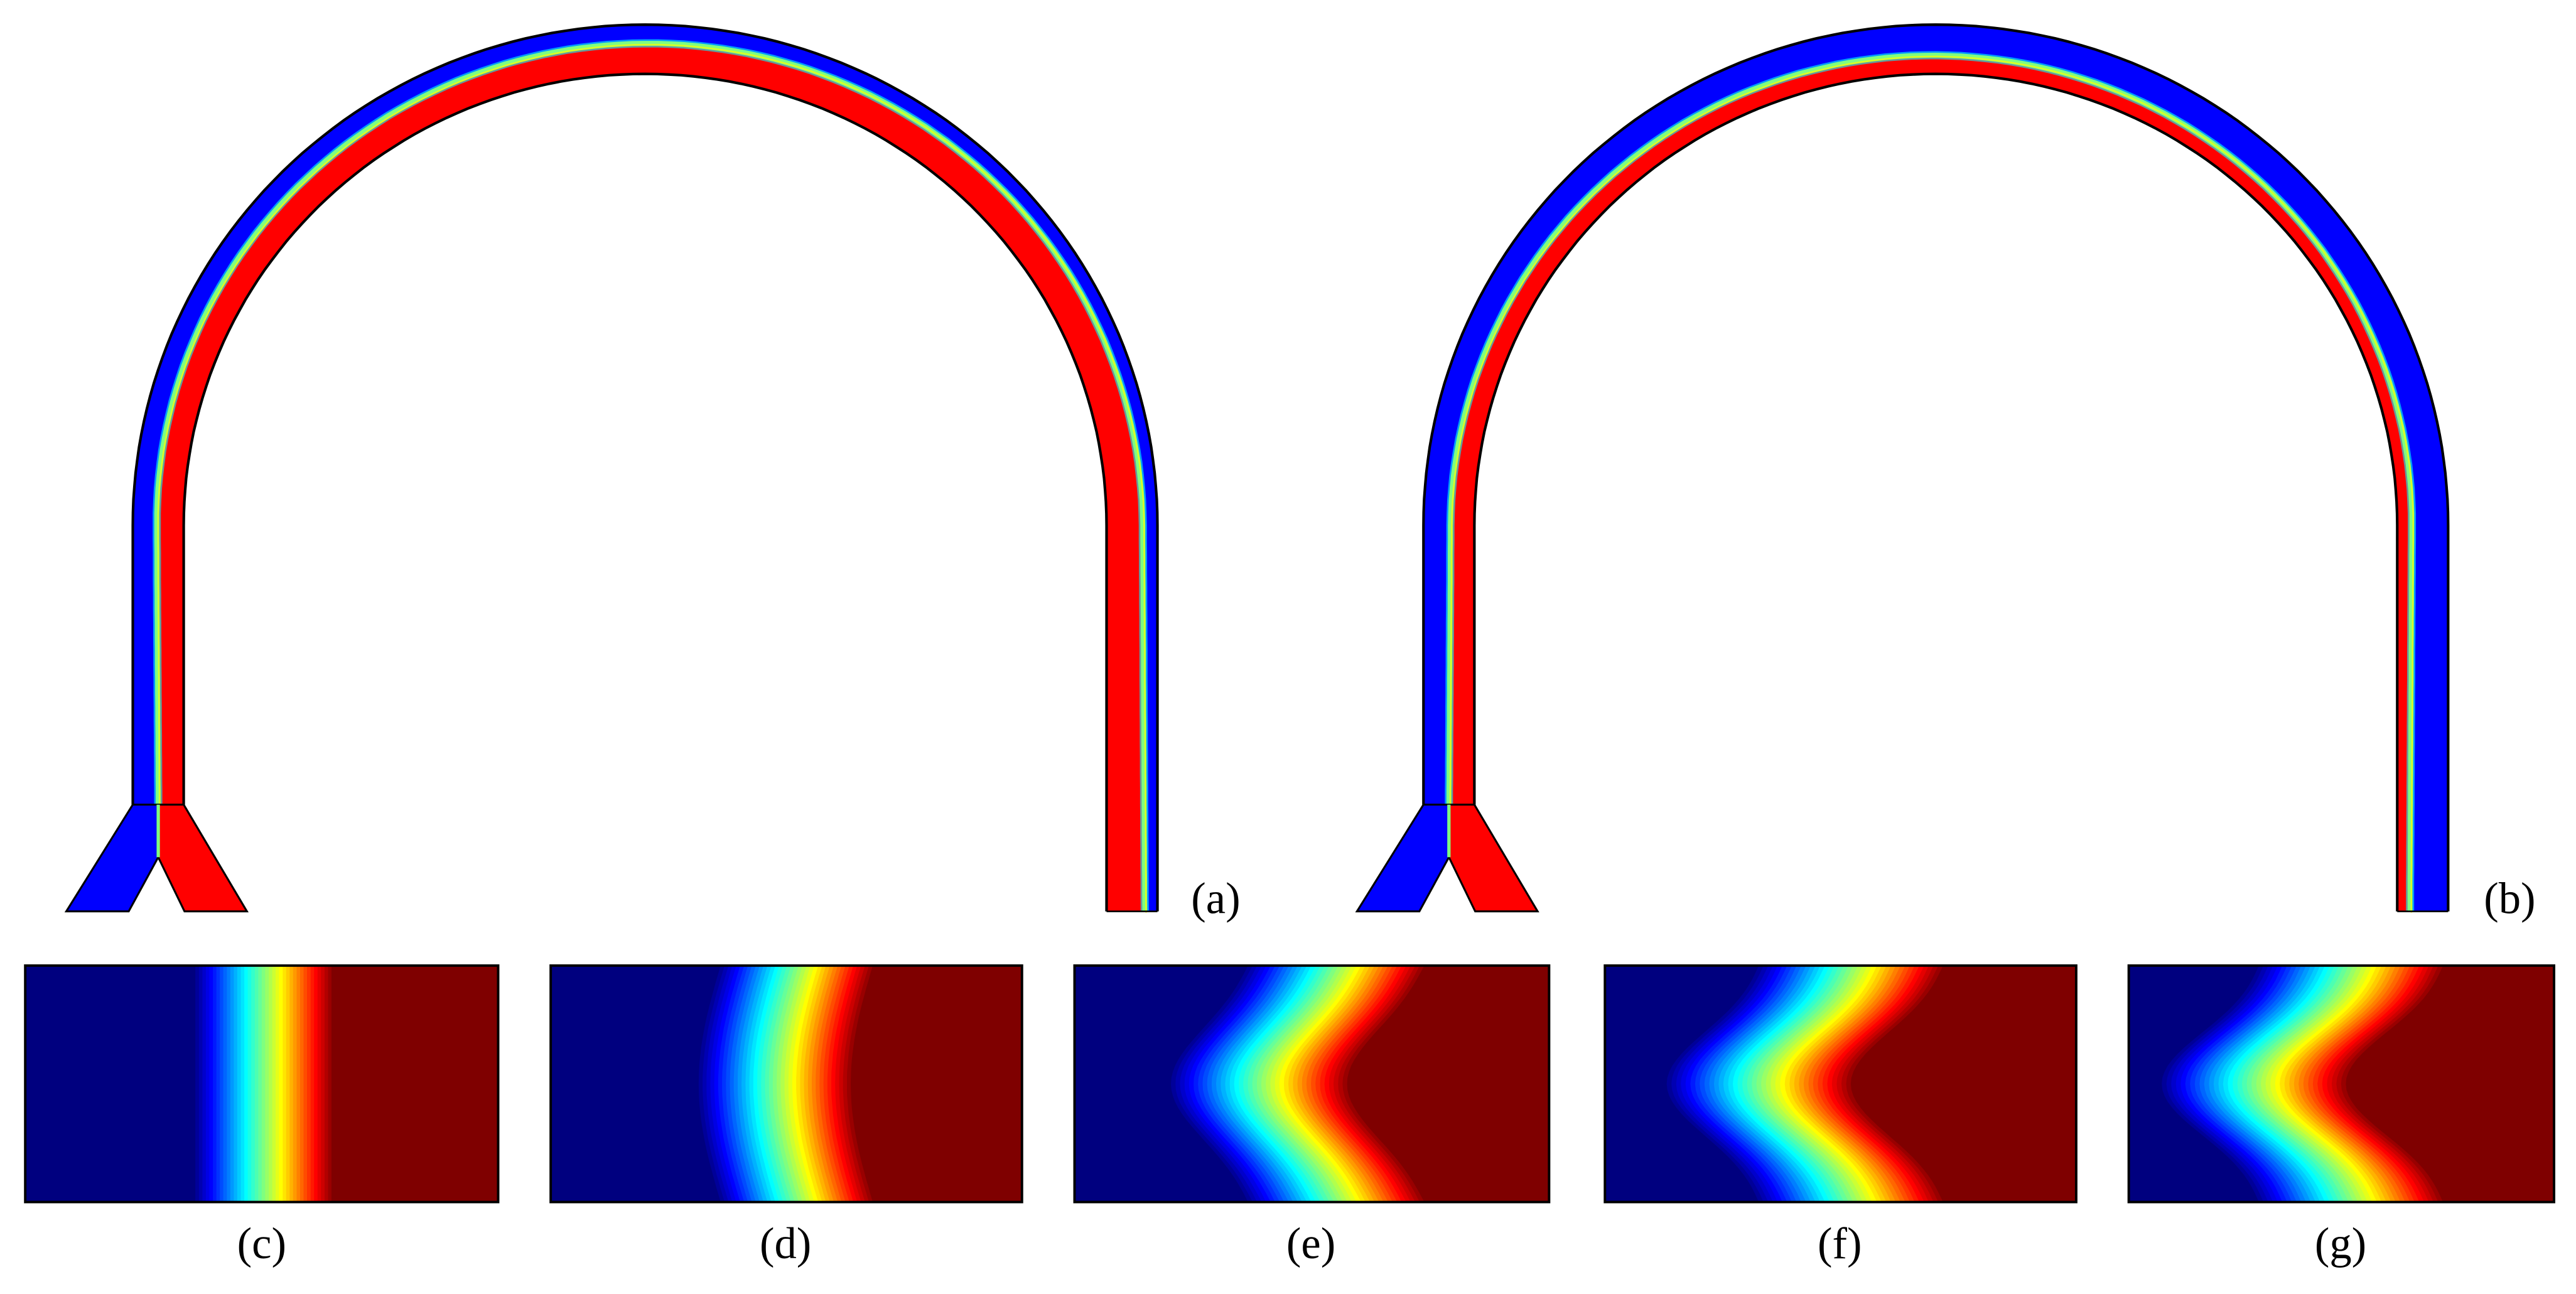 This screenshot has width=2576, height=1294. I want to click on label: (a), so click(1215, 899).